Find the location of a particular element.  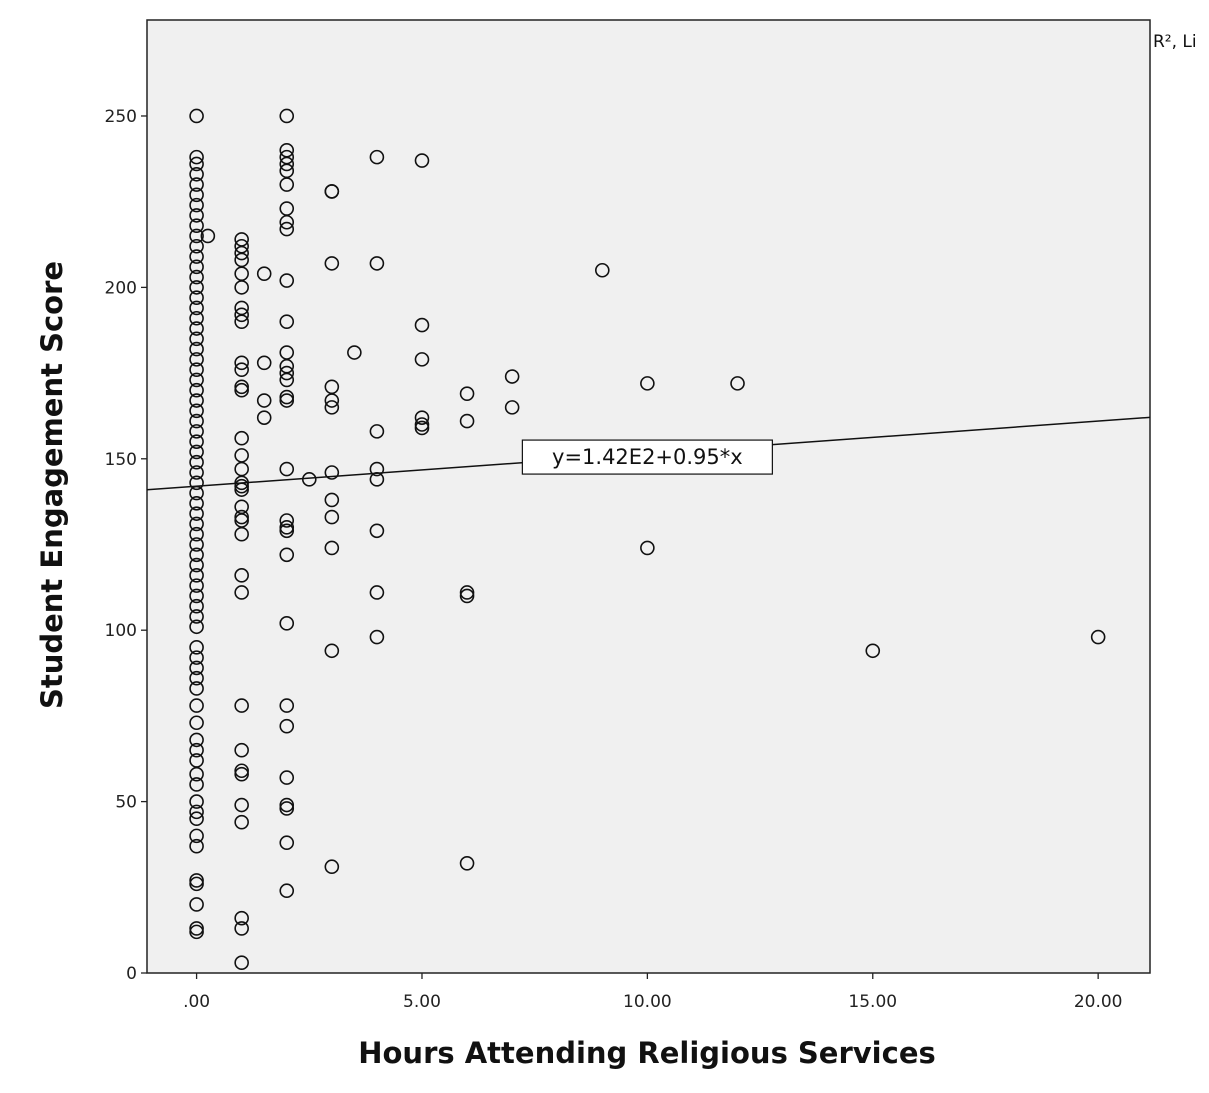

y-axis-title: Student Engagement Score is located at coordinates (52, 485).